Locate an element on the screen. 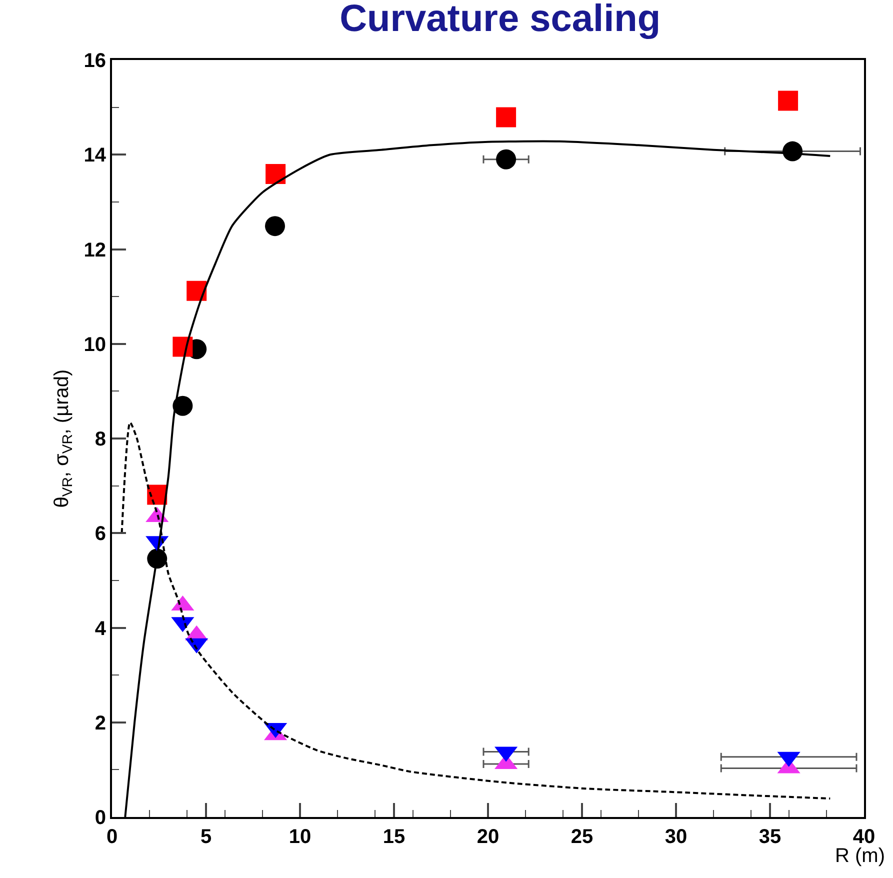 This screenshot has height=878, width=893. x-tick-label: 40 is located at coordinates (864, 837).